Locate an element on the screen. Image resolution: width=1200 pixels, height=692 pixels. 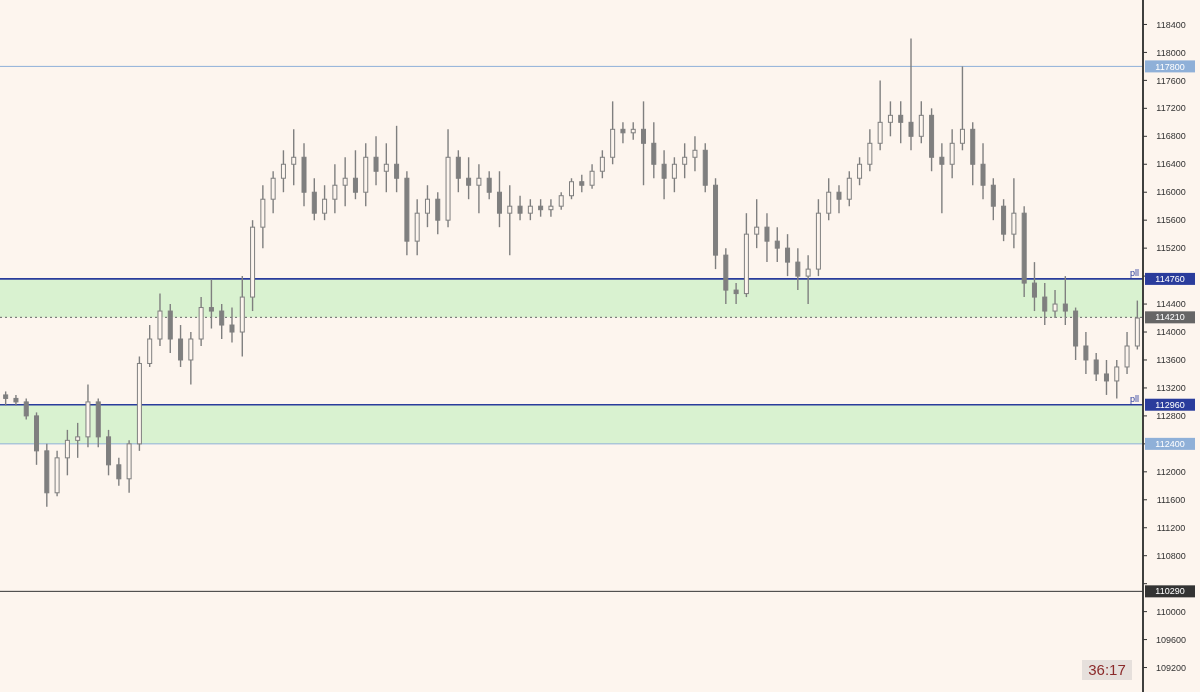
ref-line-label: 114760 is located at coordinates (1170, 279).